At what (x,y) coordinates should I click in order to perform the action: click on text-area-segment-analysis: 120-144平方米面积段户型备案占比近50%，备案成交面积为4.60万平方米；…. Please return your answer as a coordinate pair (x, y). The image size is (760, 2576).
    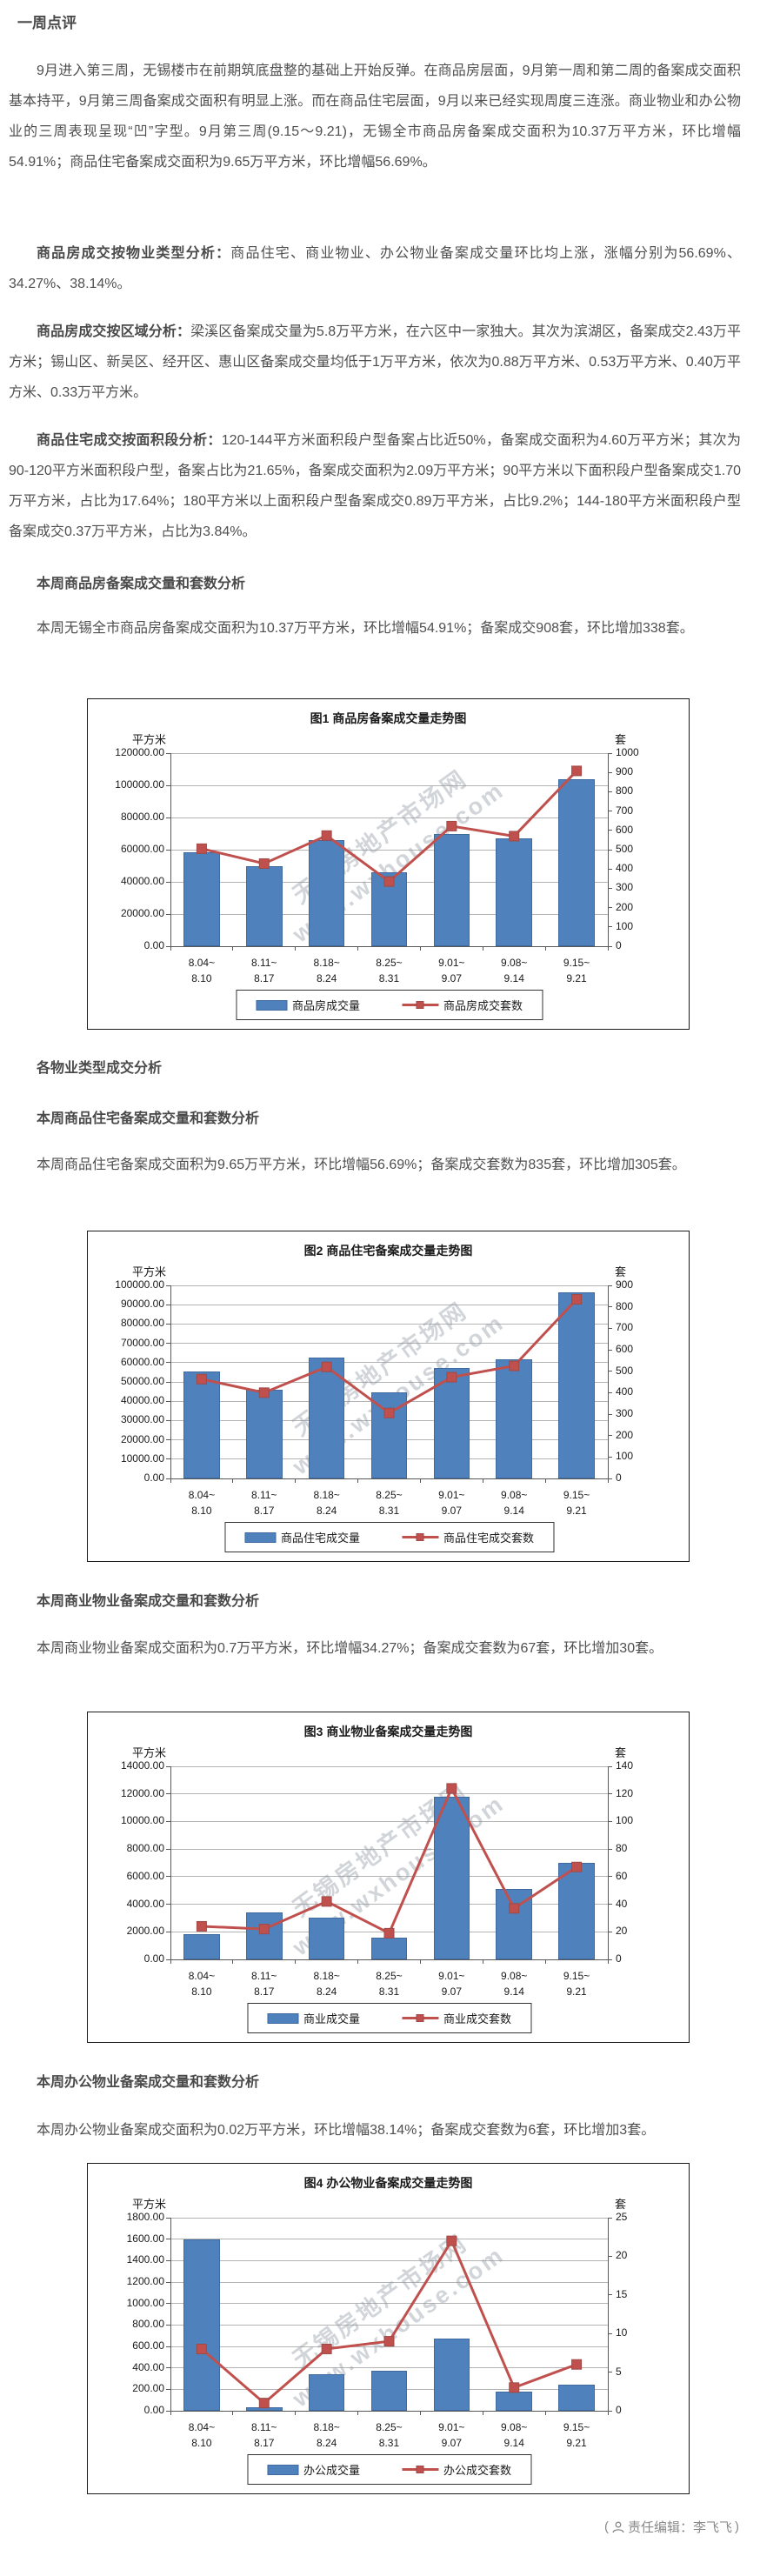
    Looking at the image, I should click on (375, 486).